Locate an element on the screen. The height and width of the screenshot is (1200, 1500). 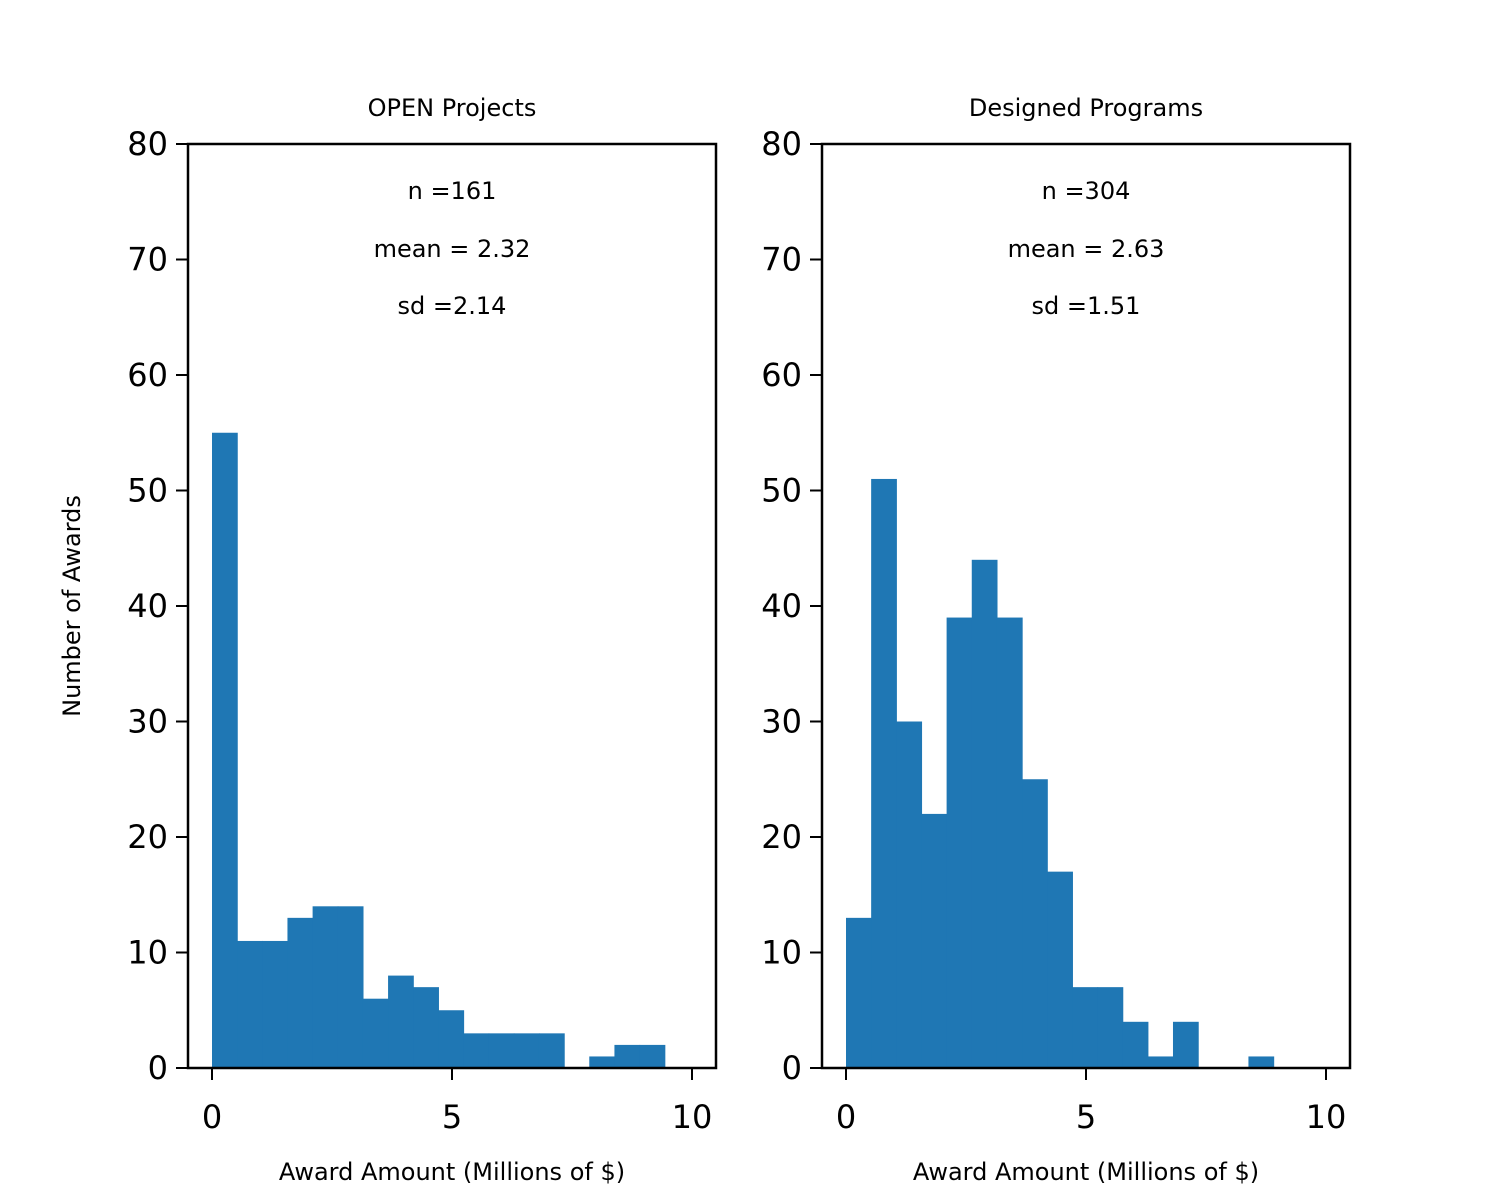
stat-sd: sd =1.51 is located at coordinates (1086, 306).